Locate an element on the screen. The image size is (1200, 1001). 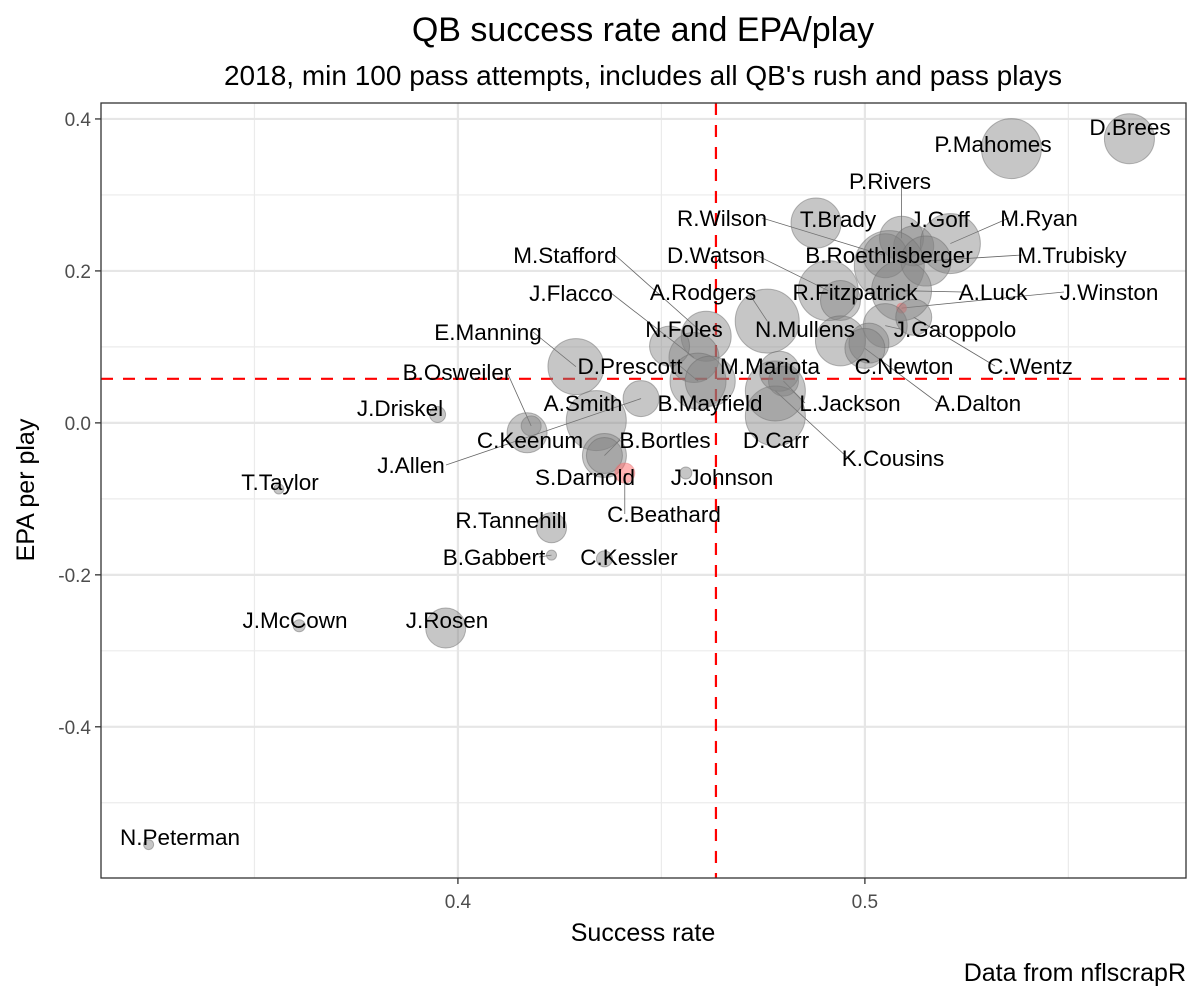
y-tick-label: 0.0 is located at coordinates (78, 424).